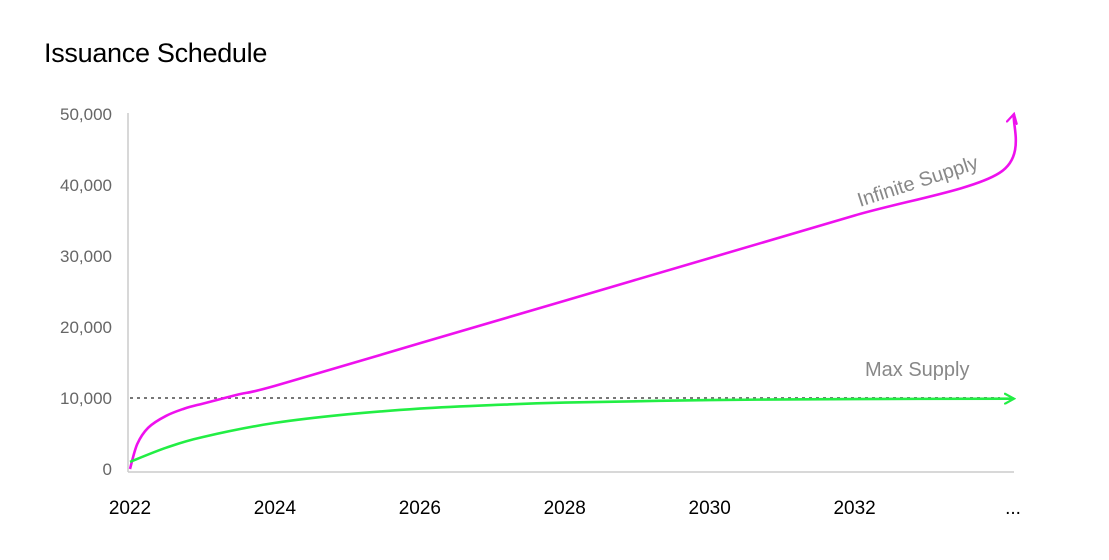 Image resolution: width=1109 pixels, height=560 pixels. What do you see at coordinates (130, 508) in the screenshot?
I see `x-tick-label: 2022` at bounding box center [130, 508].